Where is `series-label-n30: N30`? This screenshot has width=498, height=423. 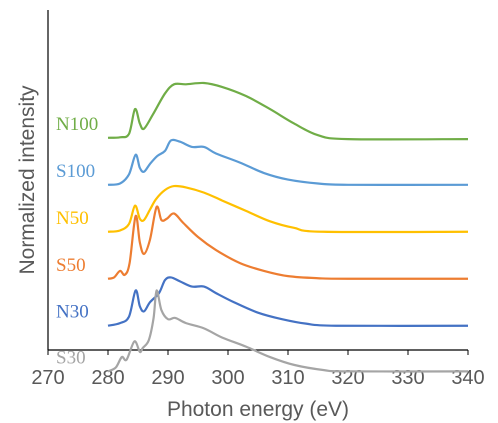 series-label-n30: N30 is located at coordinates (72, 312).